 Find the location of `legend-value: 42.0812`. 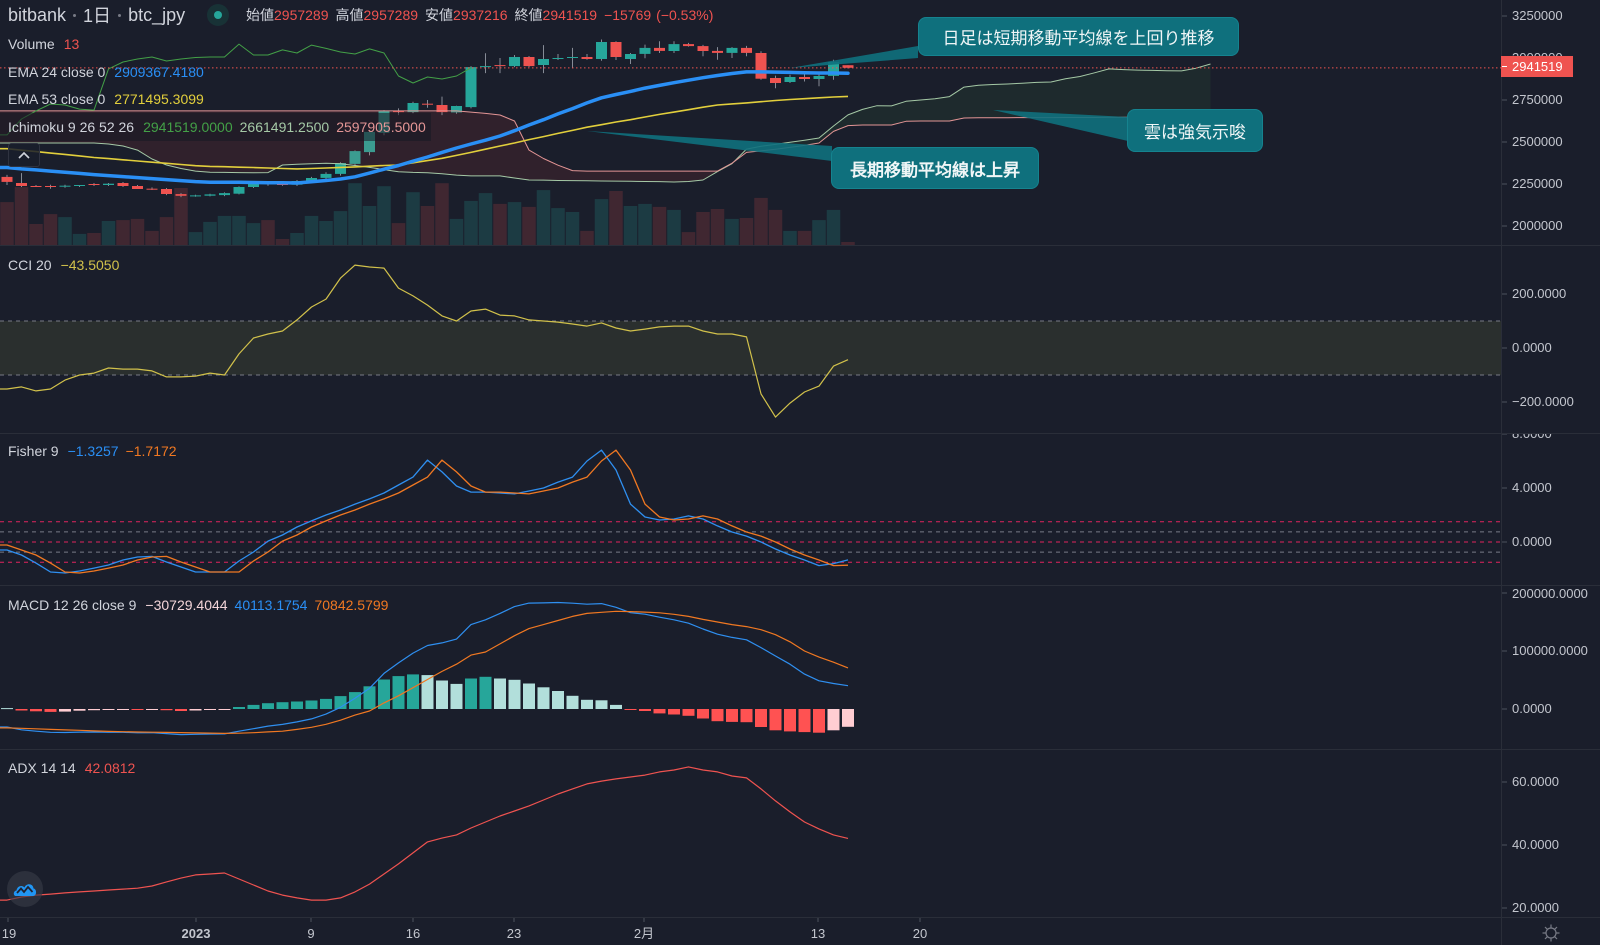

legend-value: 42.0812 is located at coordinates (110, 768).